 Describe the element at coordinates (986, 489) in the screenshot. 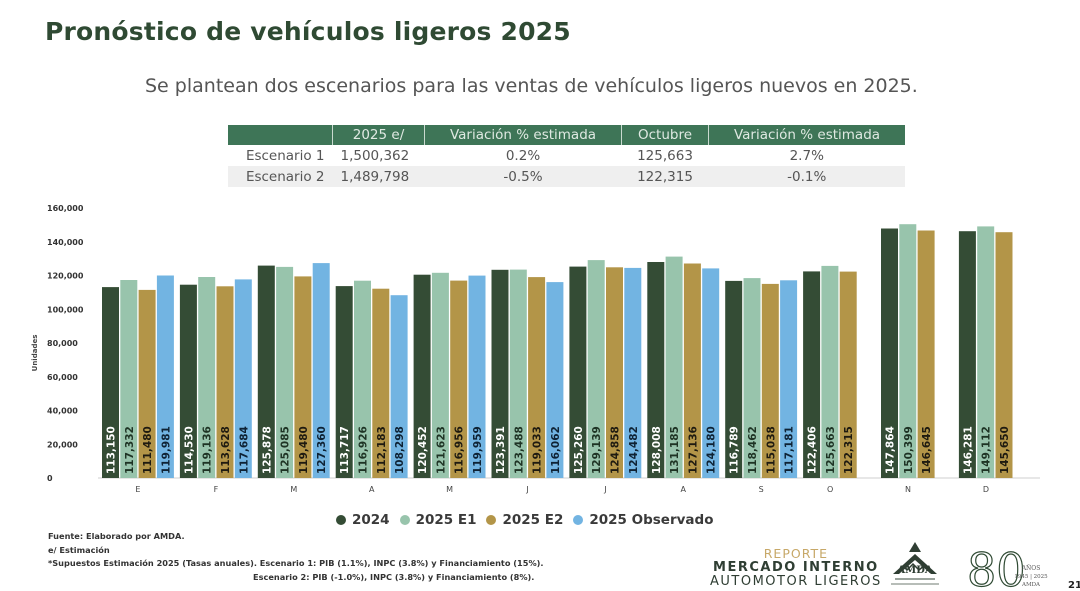

I see `x-tick-label: D` at that location.